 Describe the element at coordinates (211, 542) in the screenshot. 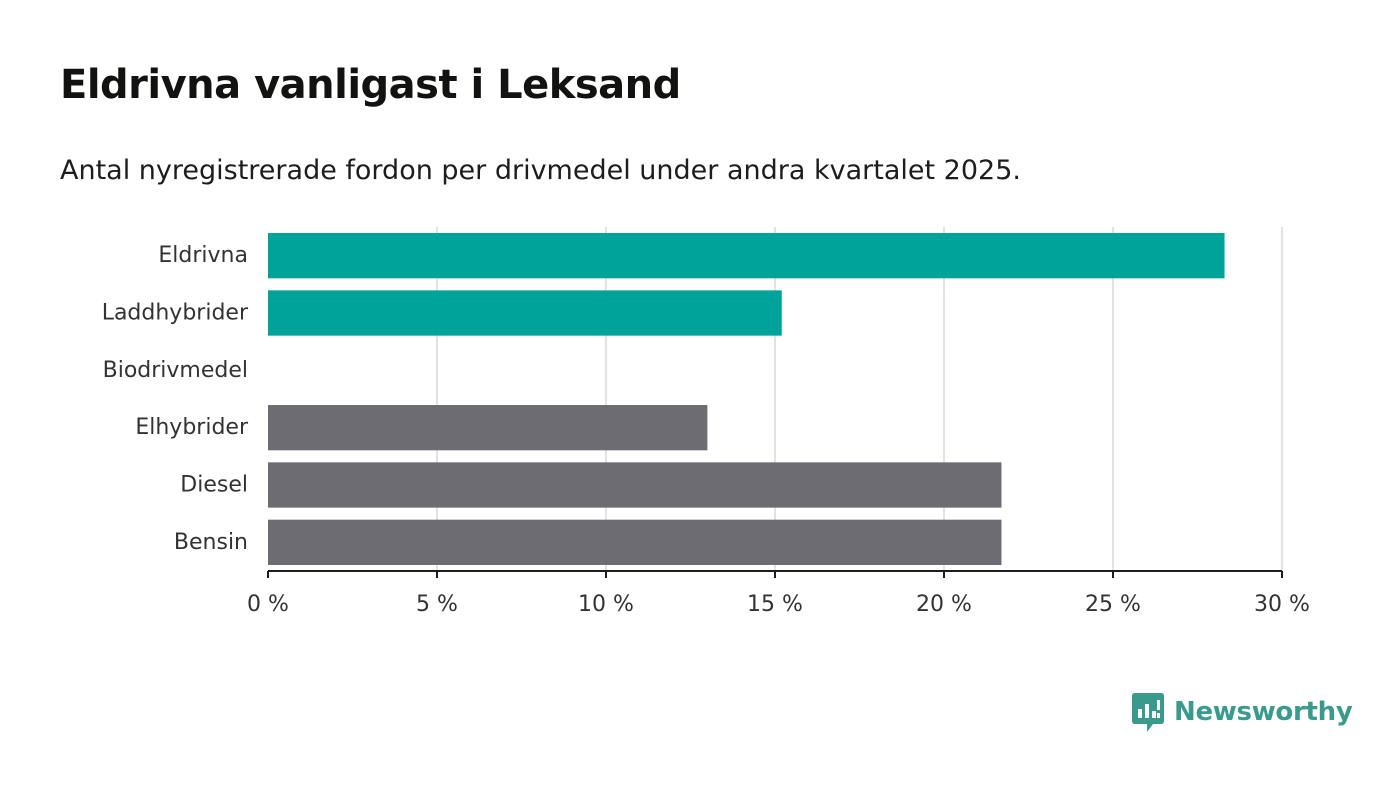

I see `category-label: Bensin` at that location.